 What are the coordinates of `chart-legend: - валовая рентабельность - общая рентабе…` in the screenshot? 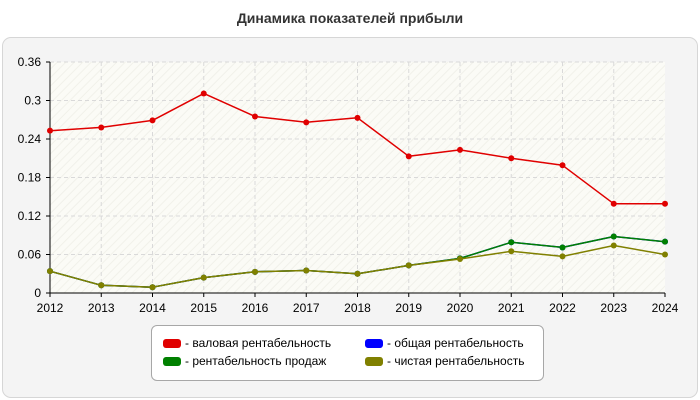 It's located at (347, 353).